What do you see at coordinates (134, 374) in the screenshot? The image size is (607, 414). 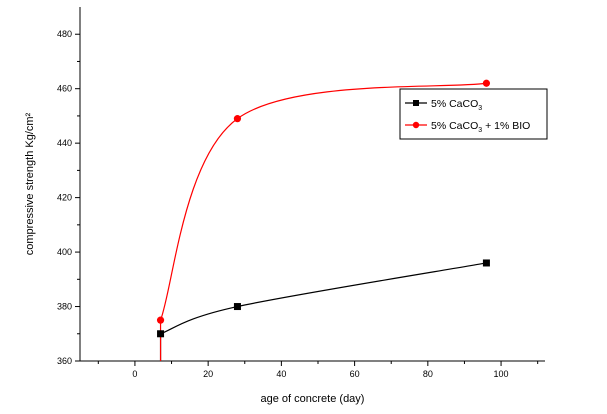 I see `x-tick-label: 0` at bounding box center [134, 374].